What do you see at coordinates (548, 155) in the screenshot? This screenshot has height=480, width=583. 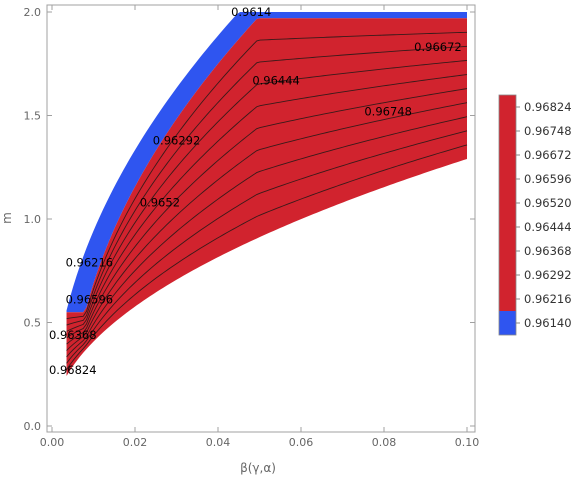 I see `legend-label: 0.96672` at bounding box center [548, 155].